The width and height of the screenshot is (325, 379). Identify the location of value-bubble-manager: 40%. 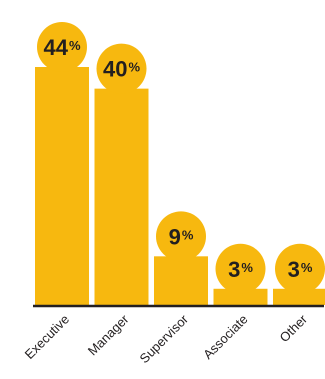
(121, 68).